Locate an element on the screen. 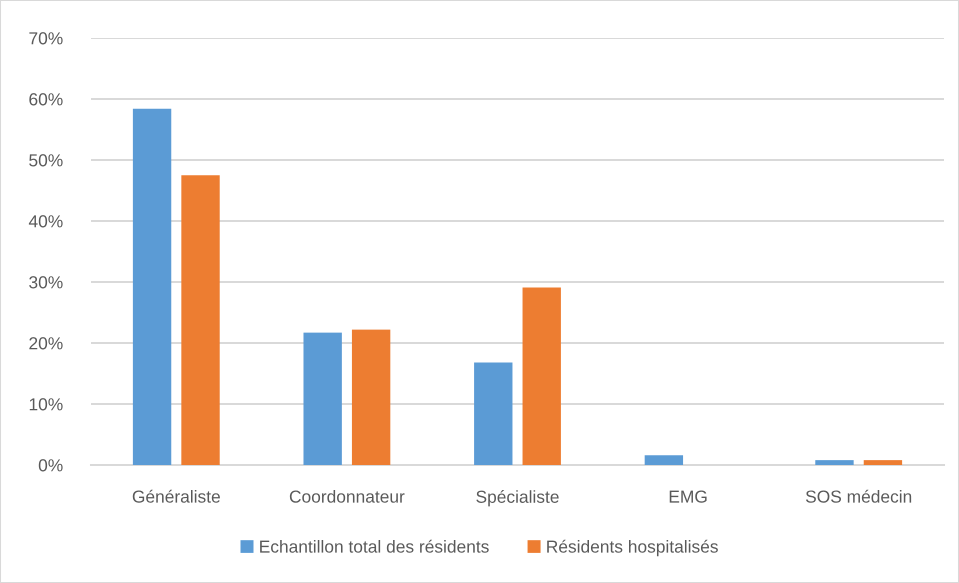 This screenshot has height=583, width=959. legend-label: Echantillon total des résidents is located at coordinates (374, 546).